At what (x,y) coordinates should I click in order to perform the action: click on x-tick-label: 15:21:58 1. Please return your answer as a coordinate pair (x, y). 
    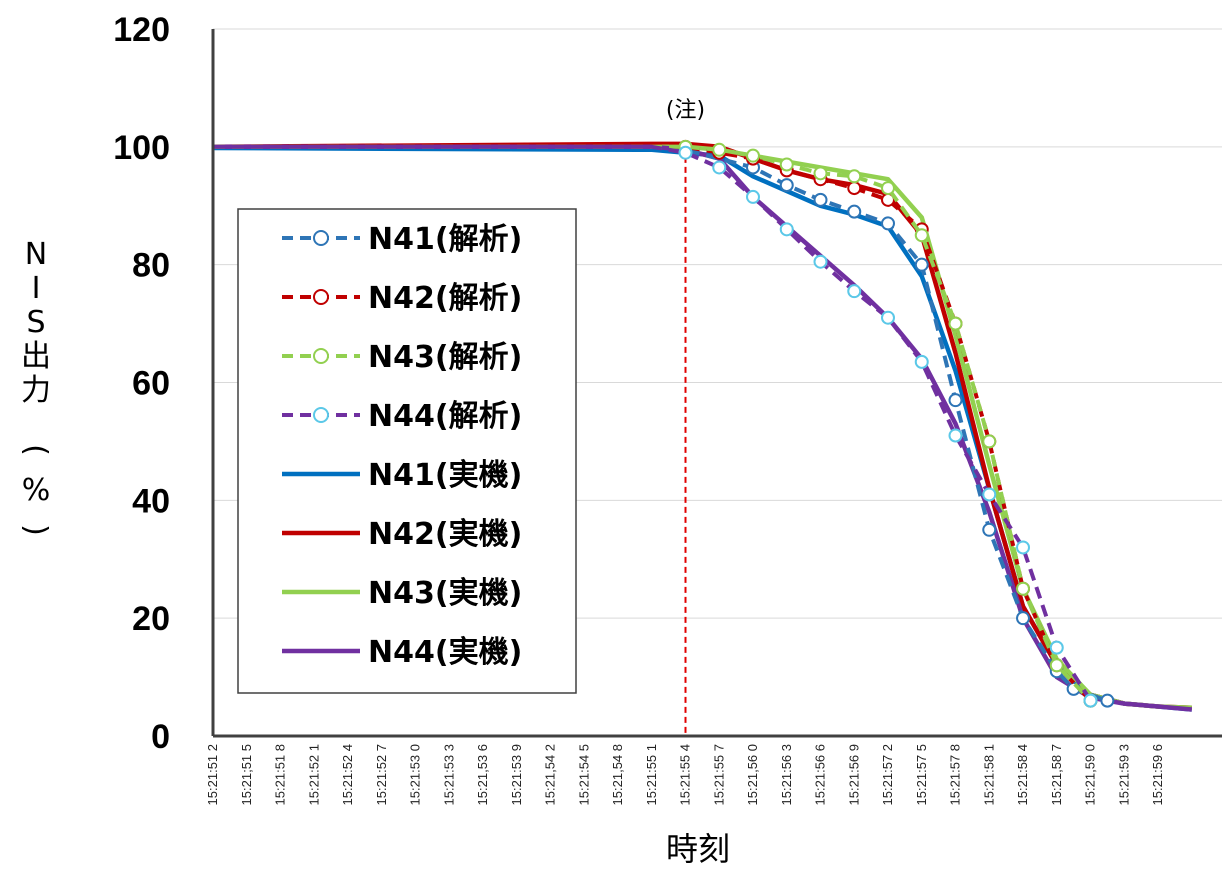
    Looking at the image, I should click on (988, 774).